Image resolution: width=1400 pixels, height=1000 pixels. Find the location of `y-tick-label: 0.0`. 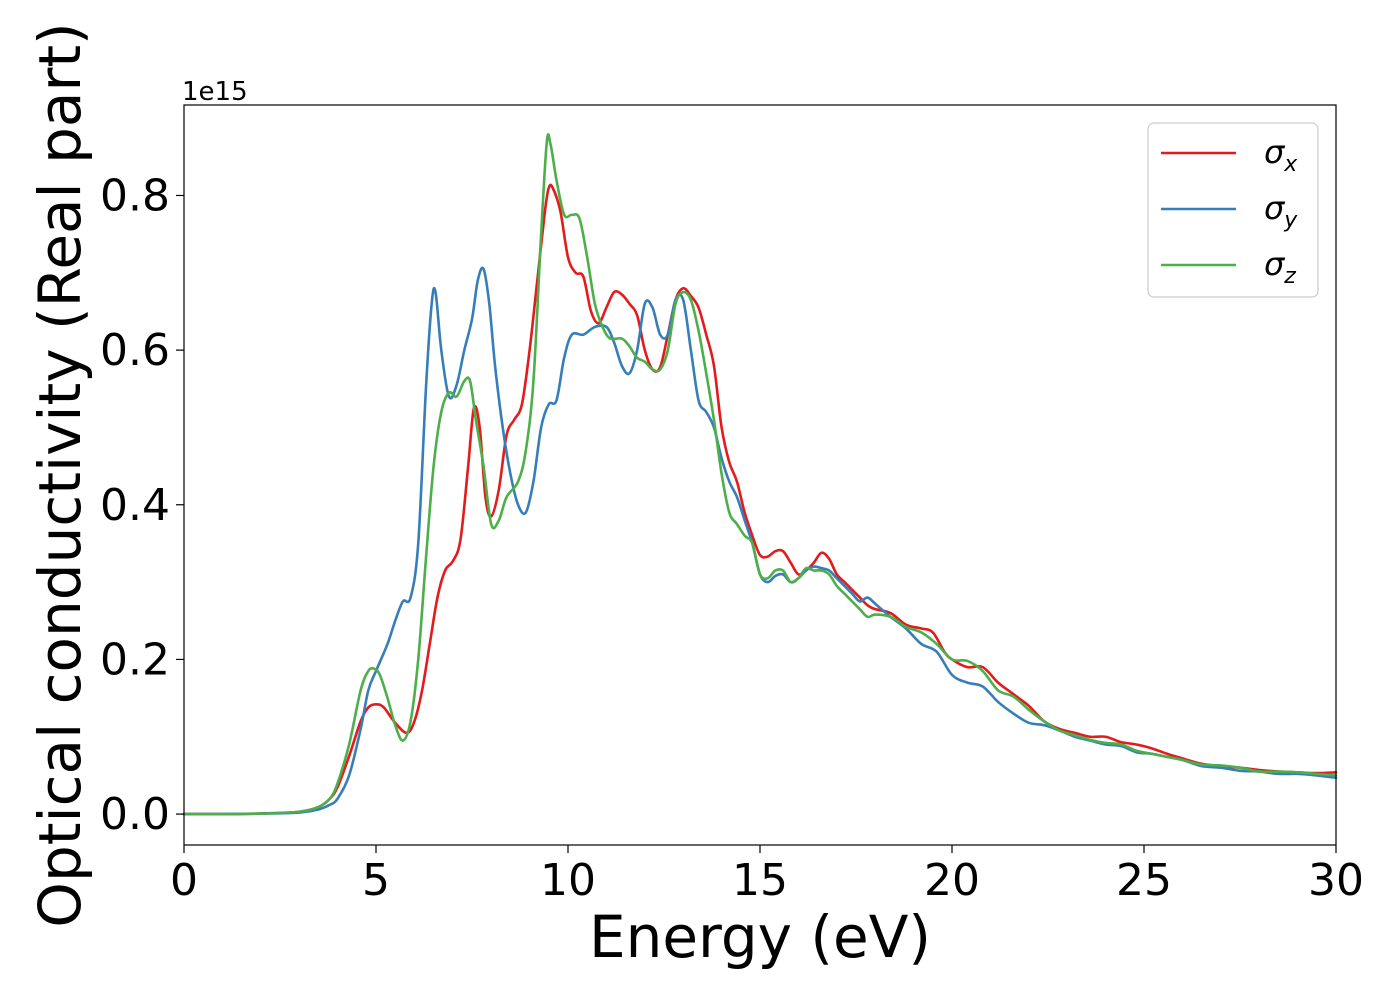

y-tick-label: 0.0 is located at coordinates (135, 814).